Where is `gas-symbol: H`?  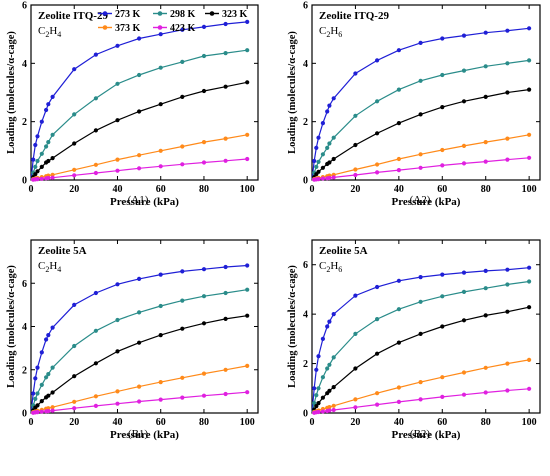 gas-symbol: H is located at coordinates (53, 31).